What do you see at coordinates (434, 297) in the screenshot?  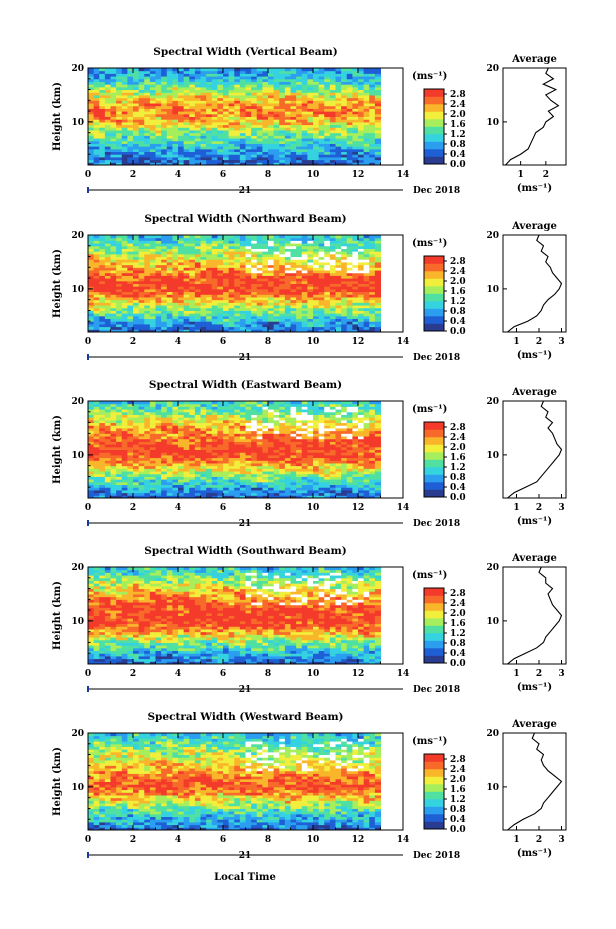 I see `colorbar-segment` at bounding box center [434, 297].